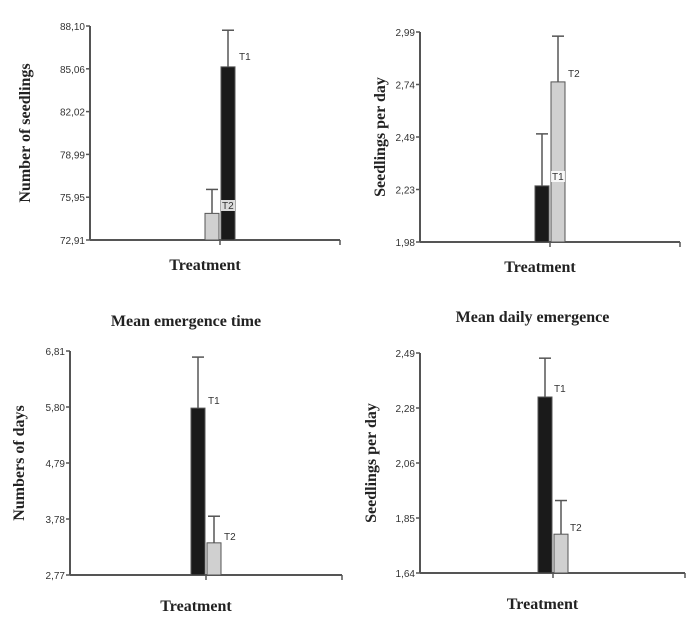 The image size is (695, 631). What do you see at coordinates (56, 520) in the screenshot?
I see `y-tick-label: 3,78` at bounding box center [56, 520].